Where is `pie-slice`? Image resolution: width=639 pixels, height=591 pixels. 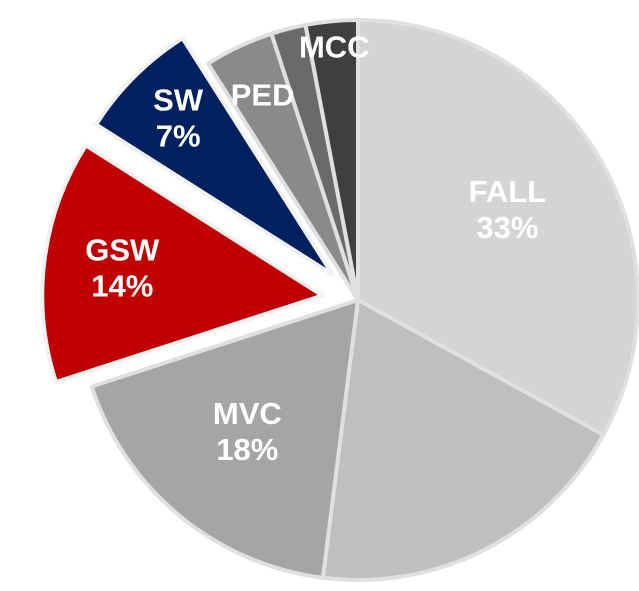 pie-slice is located at coordinates (331, 160).